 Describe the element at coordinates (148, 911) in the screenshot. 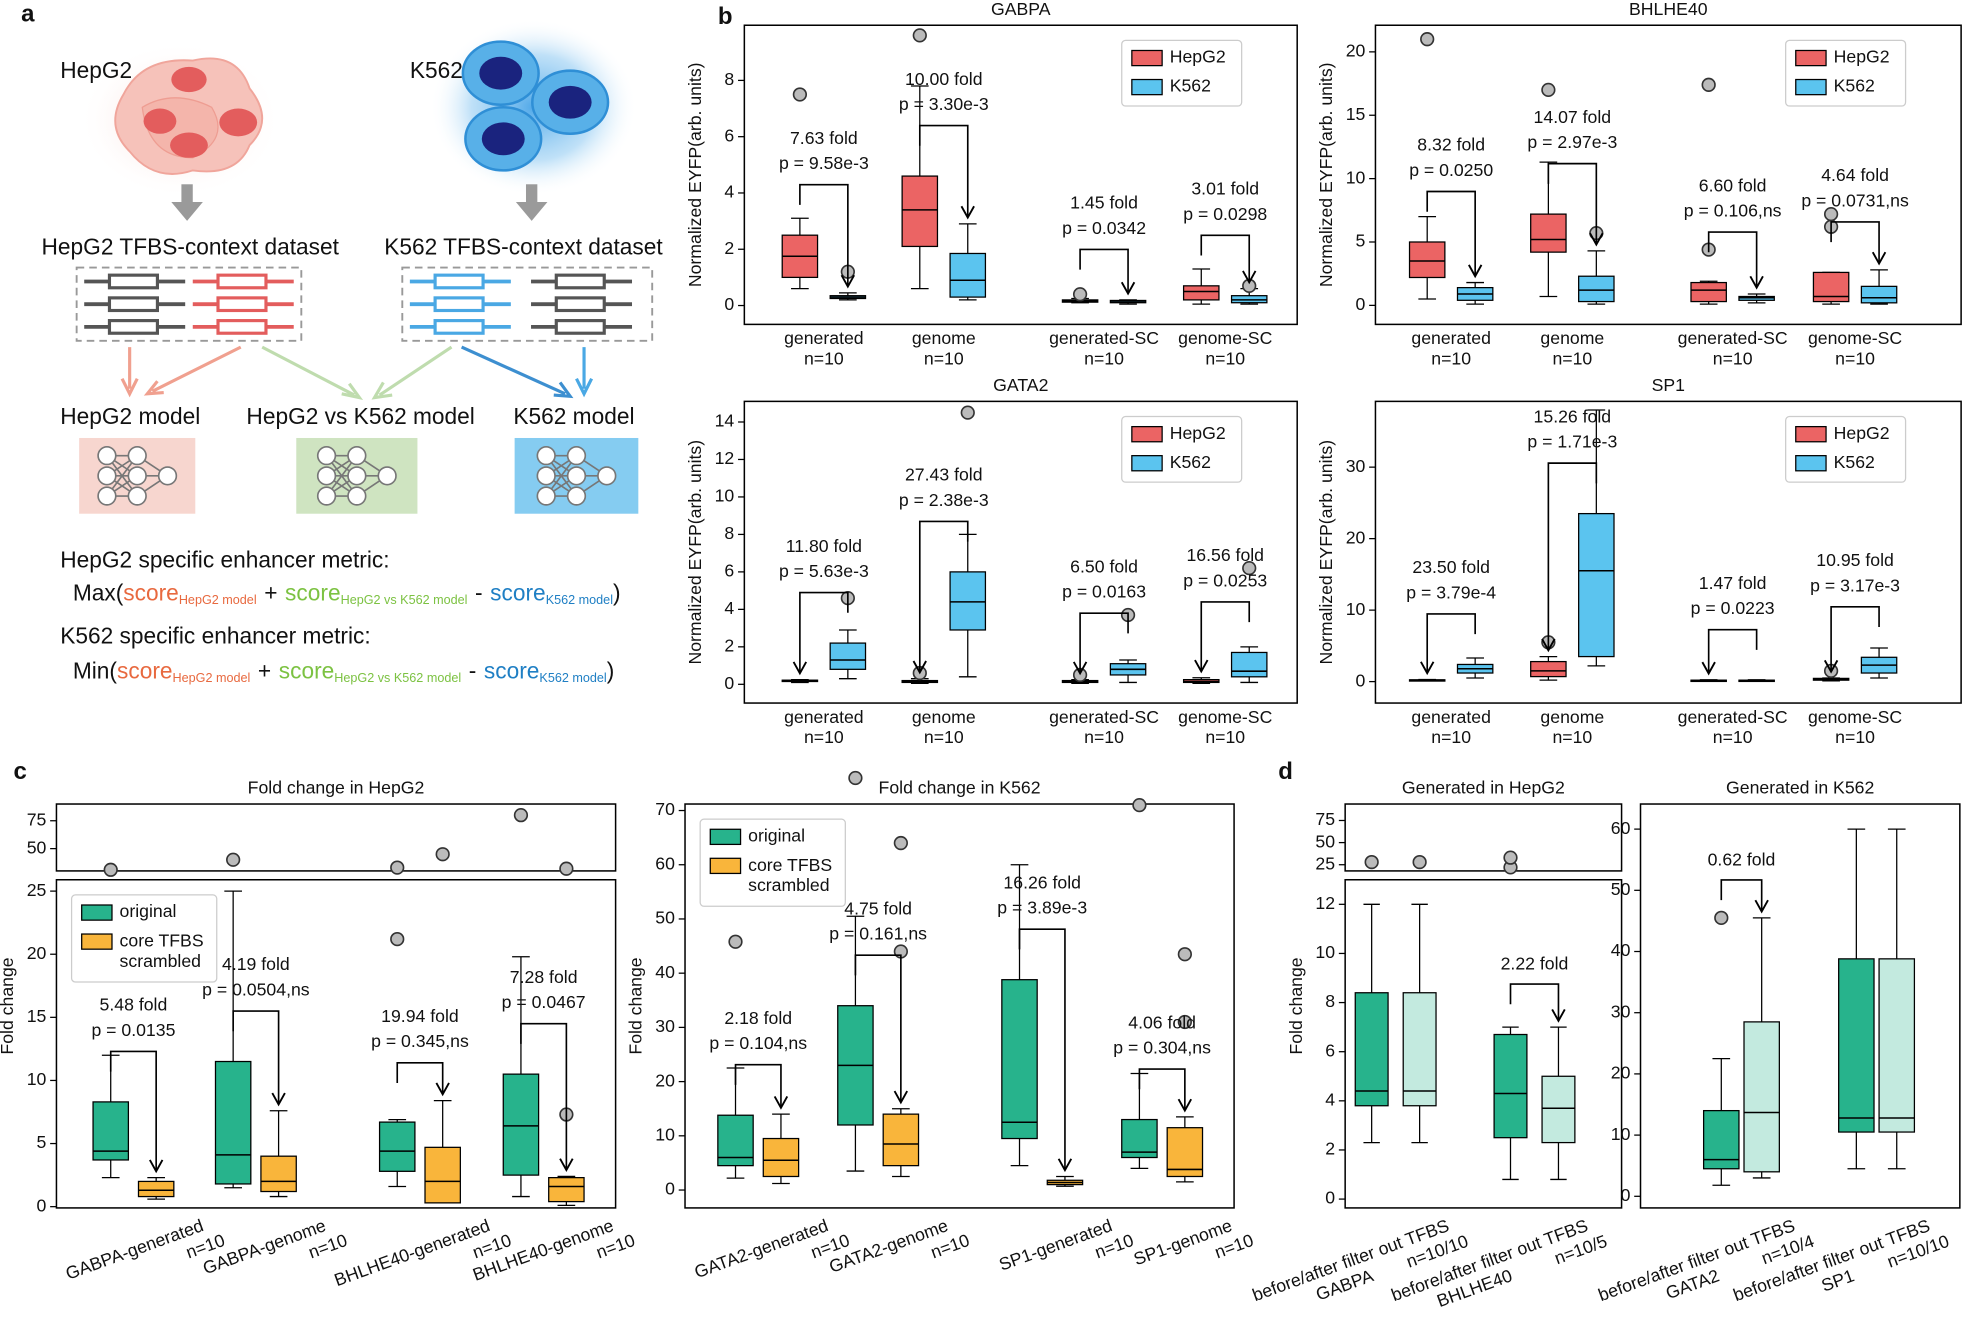

I see `legend-label: original` at that location.